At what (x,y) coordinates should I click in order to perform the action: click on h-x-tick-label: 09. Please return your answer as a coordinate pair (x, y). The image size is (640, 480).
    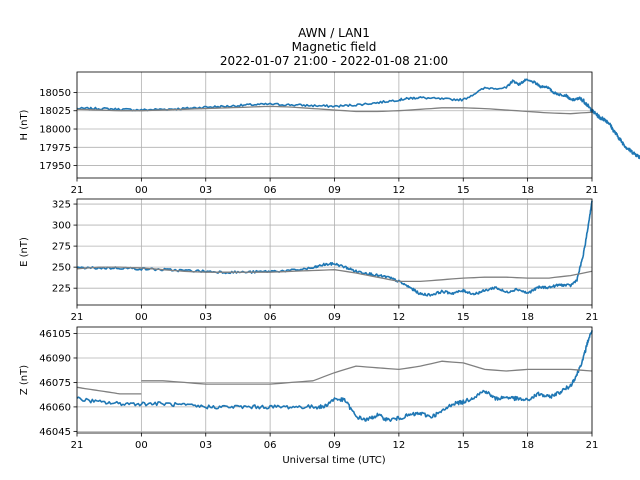
    Looking at the image, I should click on (334, 190).